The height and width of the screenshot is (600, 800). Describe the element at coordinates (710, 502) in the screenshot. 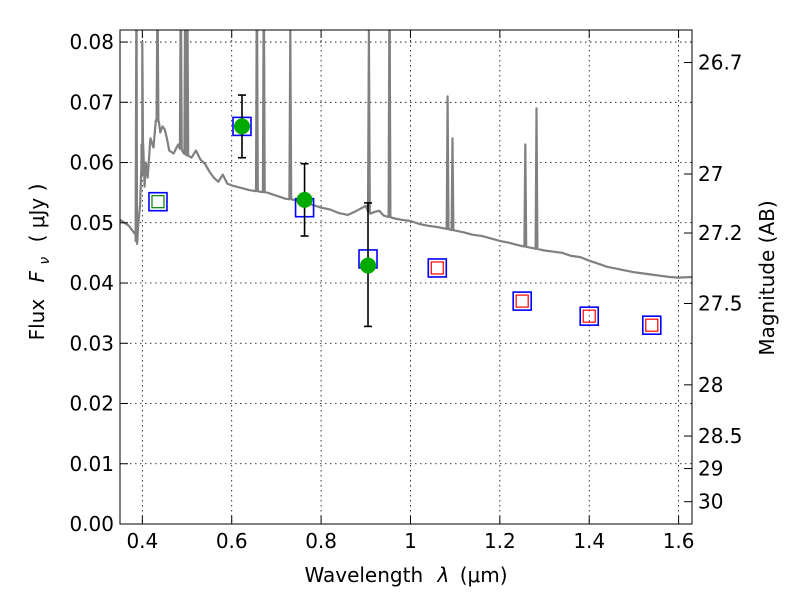

I see `magnitude-tick-label: 30` at that location.